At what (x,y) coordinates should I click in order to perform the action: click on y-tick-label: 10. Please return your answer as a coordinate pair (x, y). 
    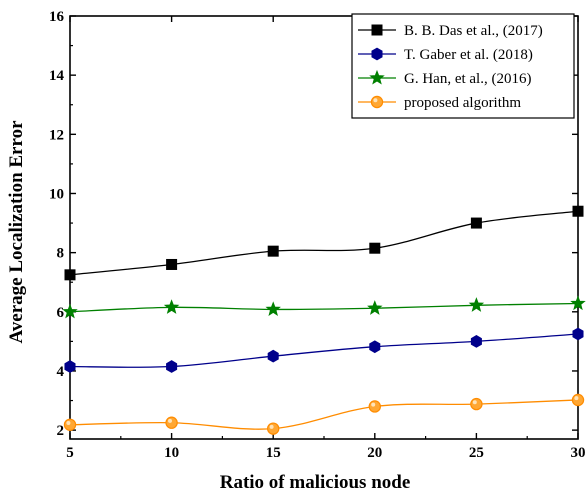
    Looking at the image, I should click on (56, 194).